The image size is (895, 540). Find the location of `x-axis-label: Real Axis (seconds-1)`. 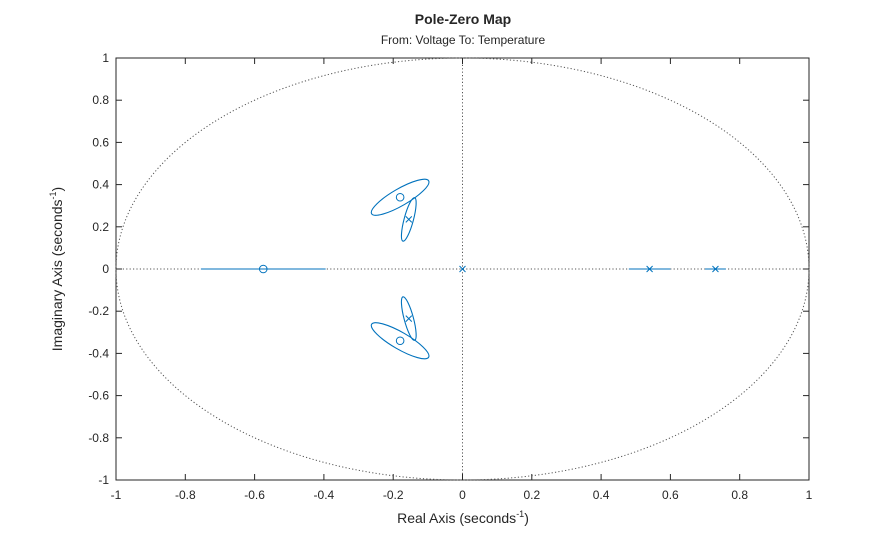

x-axis-label: Real Axis (seconds-1) is located at coordinates (463, 517).